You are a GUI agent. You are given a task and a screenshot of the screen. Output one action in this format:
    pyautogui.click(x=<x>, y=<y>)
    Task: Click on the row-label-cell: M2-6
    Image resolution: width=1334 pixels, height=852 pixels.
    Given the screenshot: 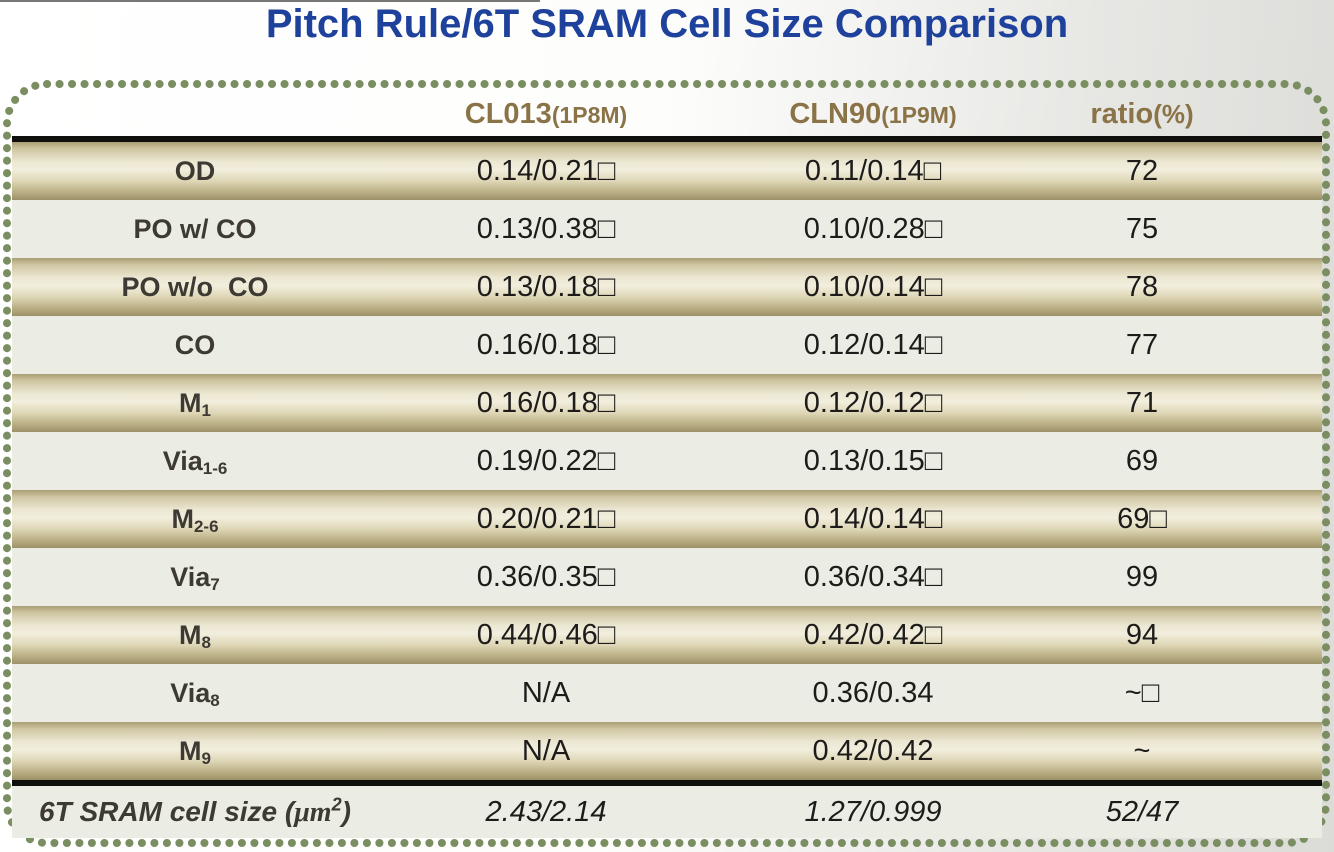 What is the action you would take?
    pyautogui.click(x=195, y=519)
    